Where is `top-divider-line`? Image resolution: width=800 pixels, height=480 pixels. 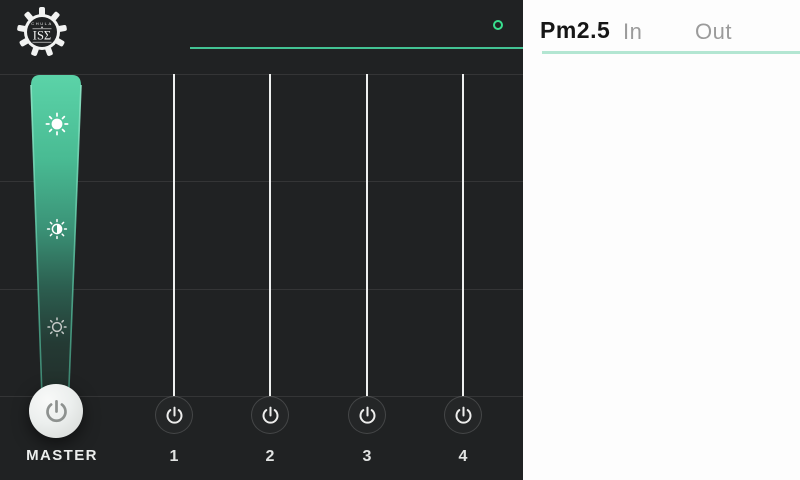 top-divider-line is located at coordinates (356, 48).